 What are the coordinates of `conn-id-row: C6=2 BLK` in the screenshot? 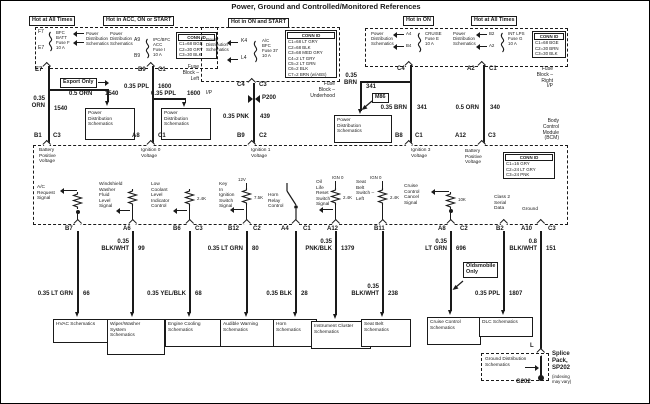 It's located at (298, 69).